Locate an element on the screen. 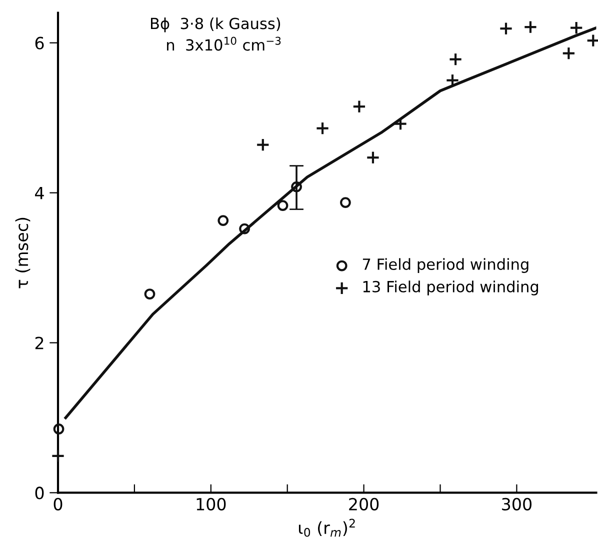  x-tick-label: 0 is located at coordinates (58, 504).